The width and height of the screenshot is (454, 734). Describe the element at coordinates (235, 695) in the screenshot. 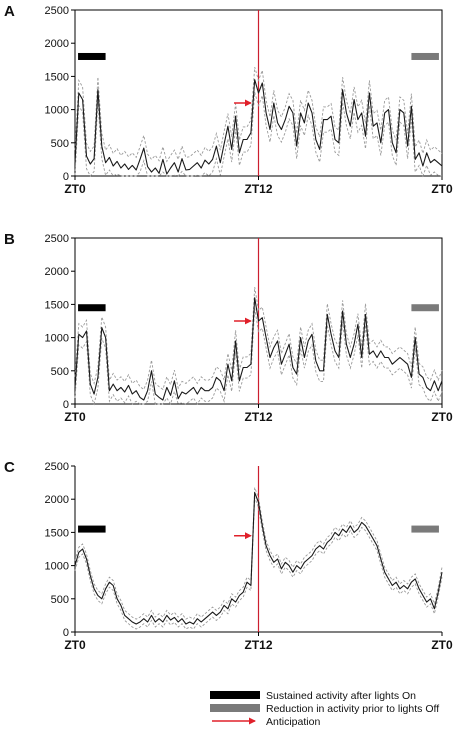

I see `legend-swatch-sustained` at that location.